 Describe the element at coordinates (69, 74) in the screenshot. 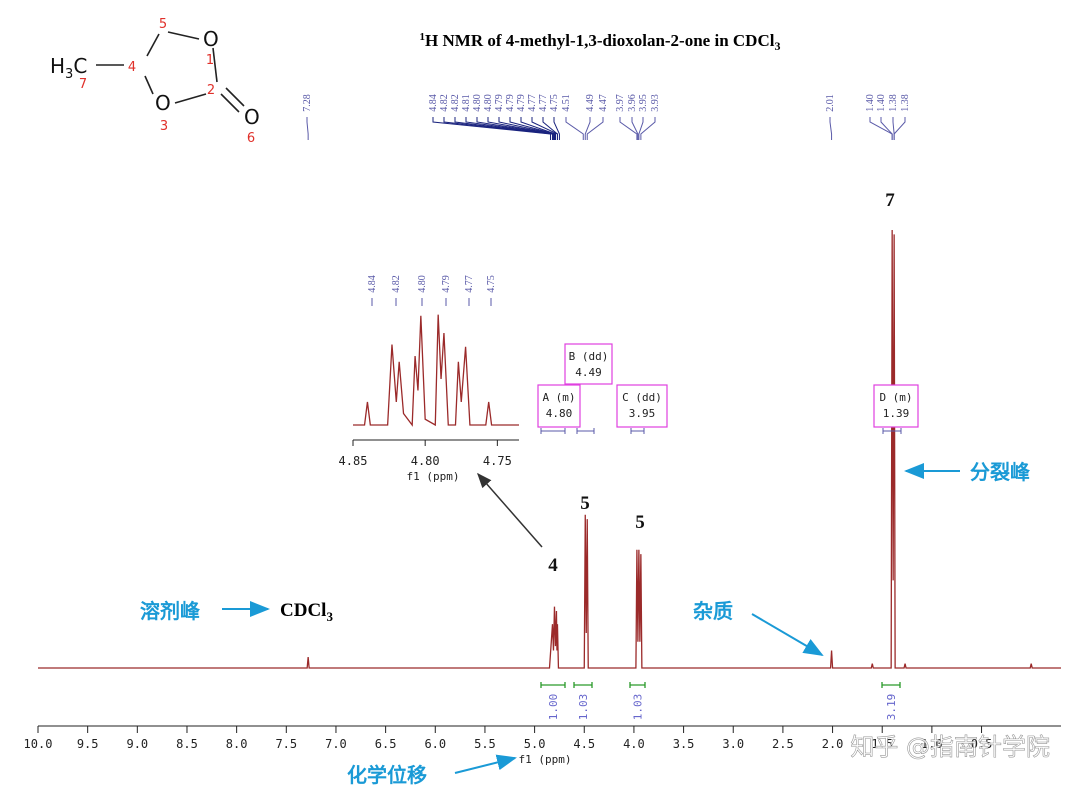

I see `atom-sub: 3` at that location.